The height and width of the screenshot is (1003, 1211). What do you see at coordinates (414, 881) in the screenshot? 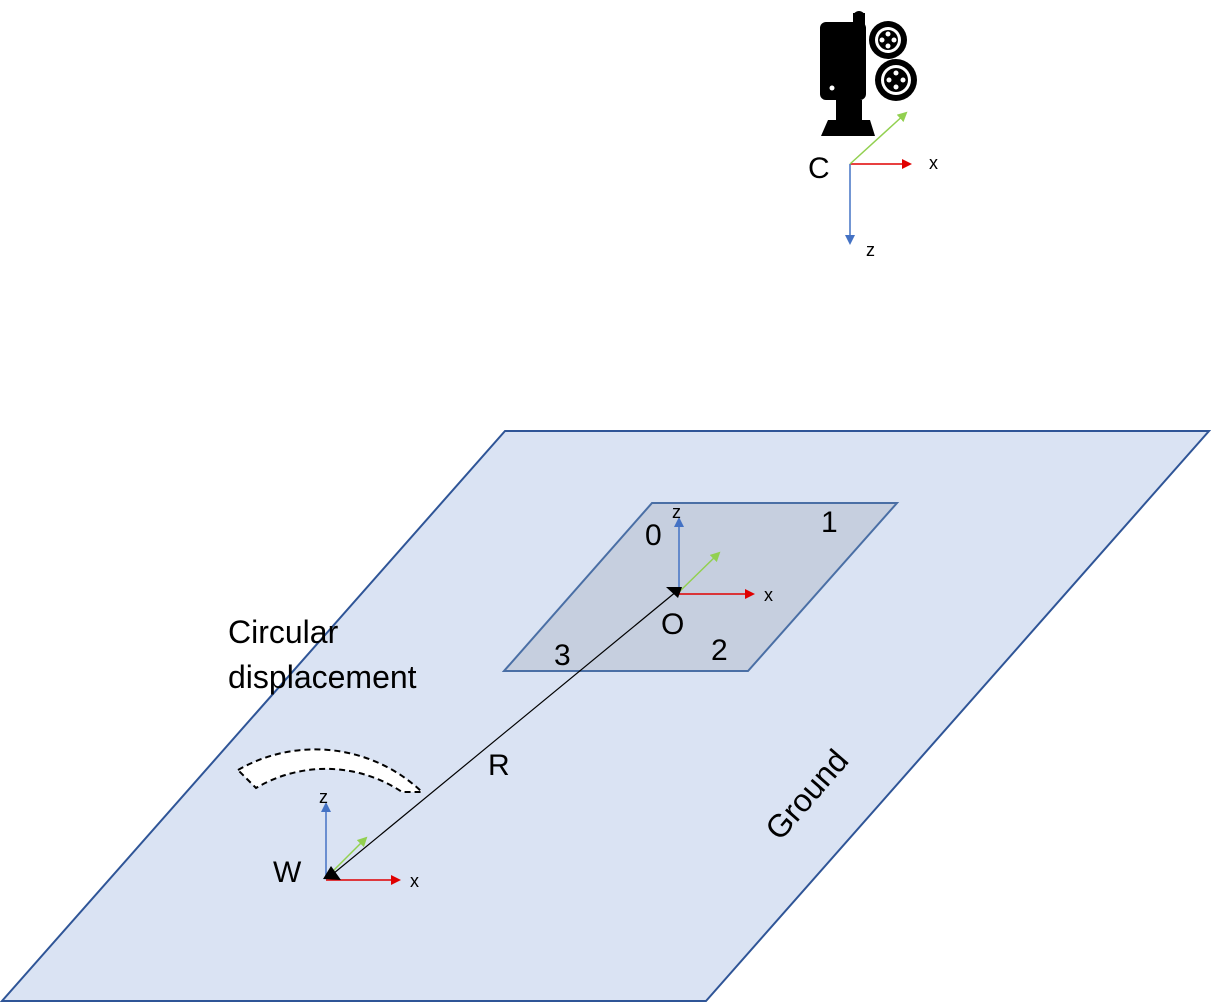
I see `world-x-label: x` at bounding box center [414, 881].